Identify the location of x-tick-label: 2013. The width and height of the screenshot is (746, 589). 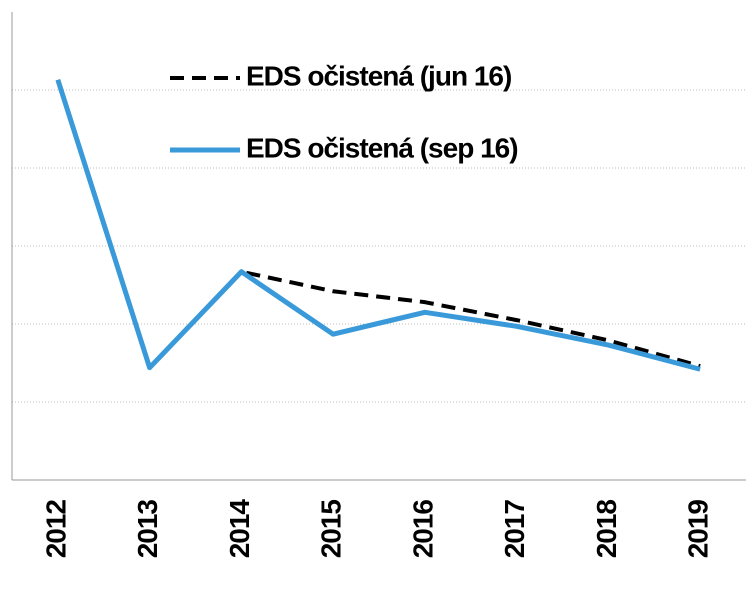
(147, 529).